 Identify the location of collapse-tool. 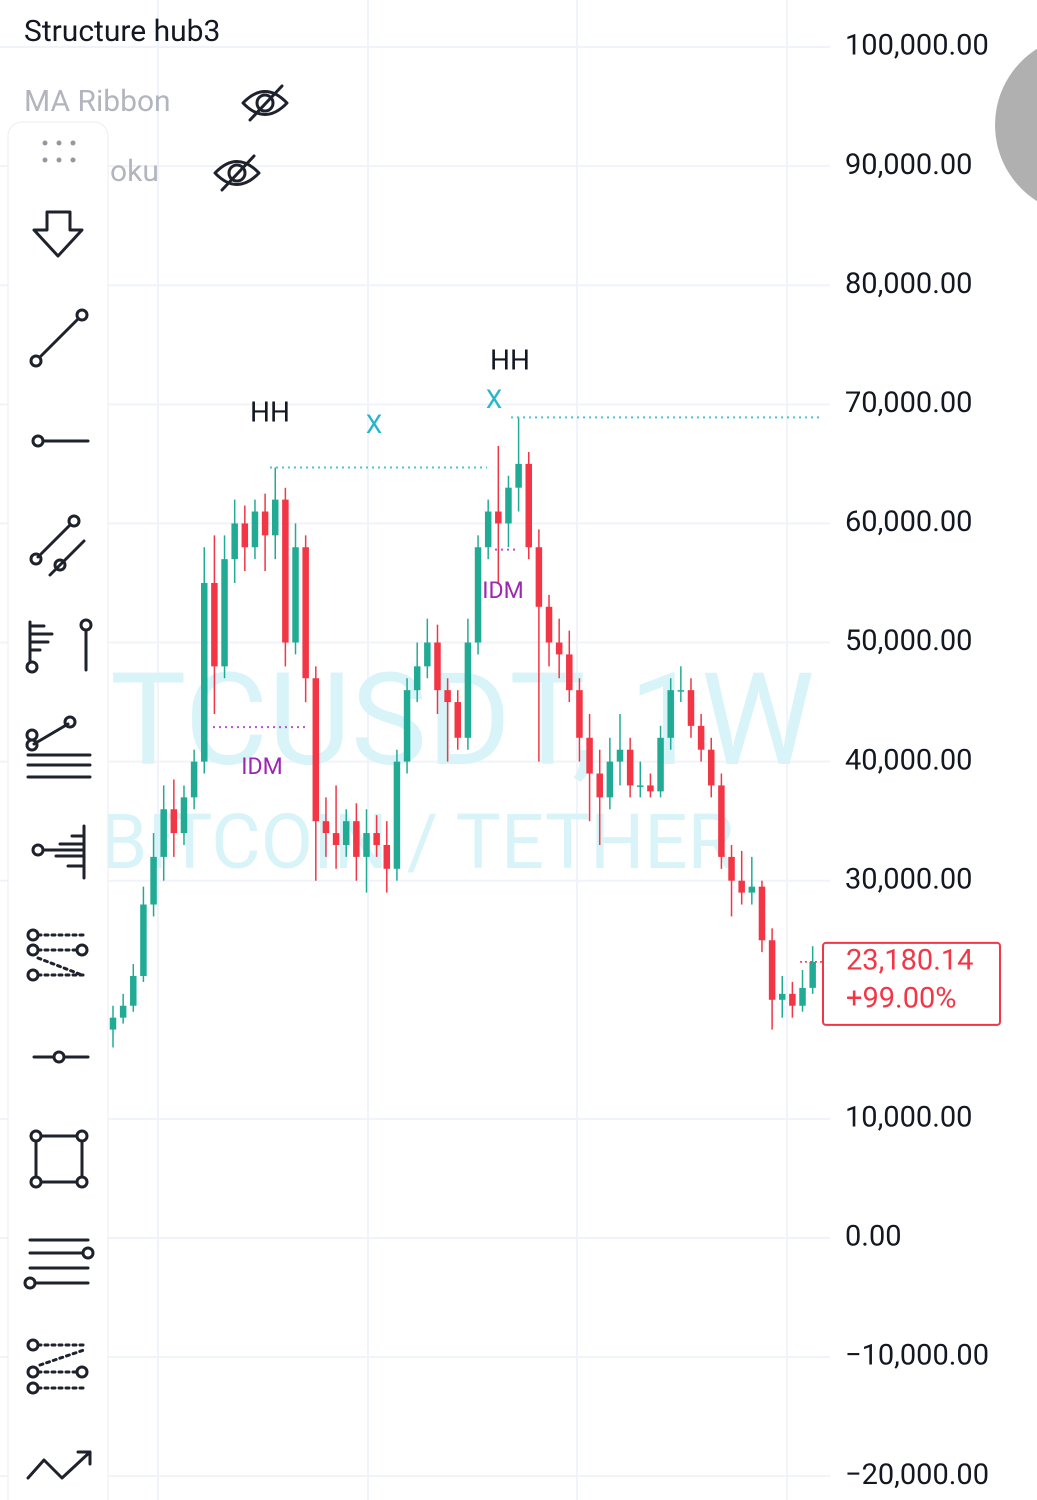
(58, 234).